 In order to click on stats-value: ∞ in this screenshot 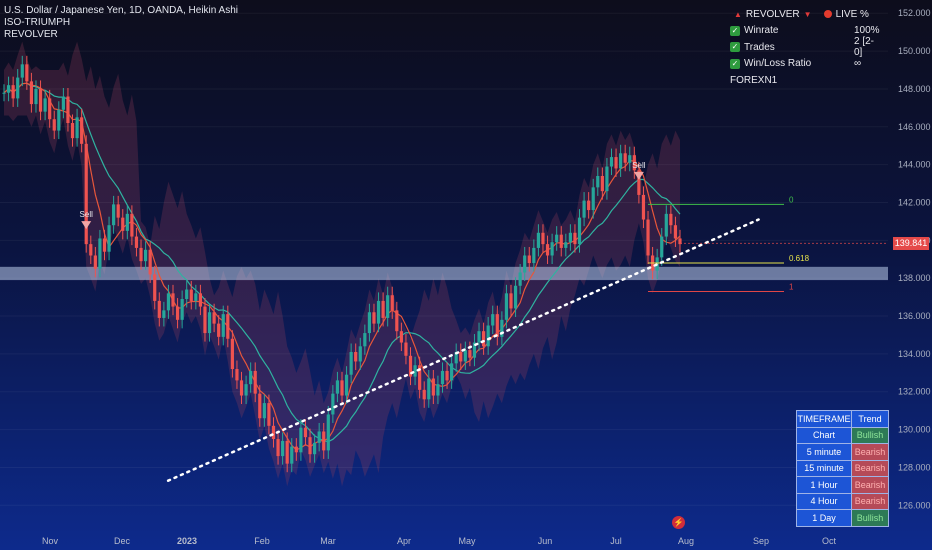, I will do `click(858, 64)`.